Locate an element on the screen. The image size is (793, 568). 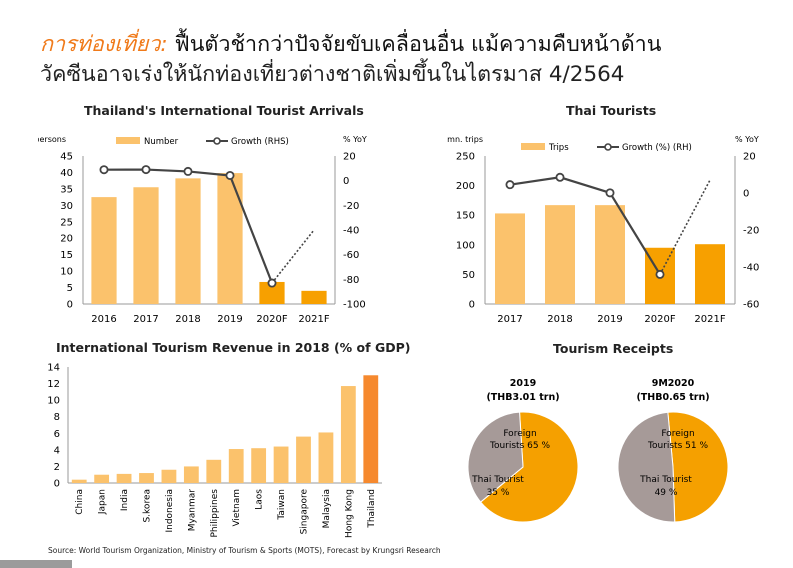
title-highlight: การท่องเที่ยว: is located at coordinates (104, 44).